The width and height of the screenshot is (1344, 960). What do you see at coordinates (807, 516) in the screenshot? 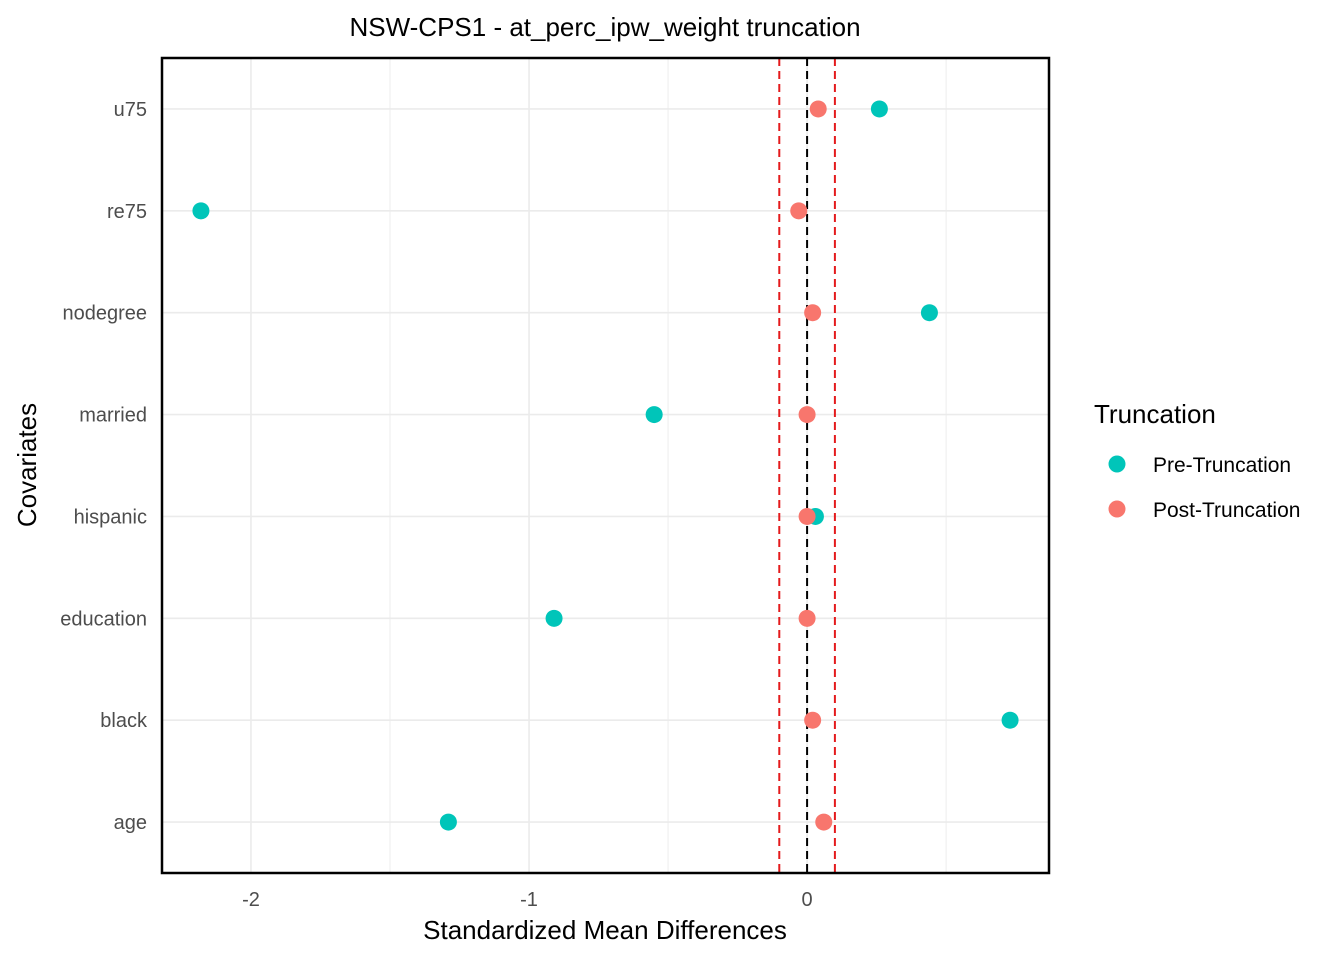
I see `post-truncation-point-hispanic` at bounding box center [807, 516].